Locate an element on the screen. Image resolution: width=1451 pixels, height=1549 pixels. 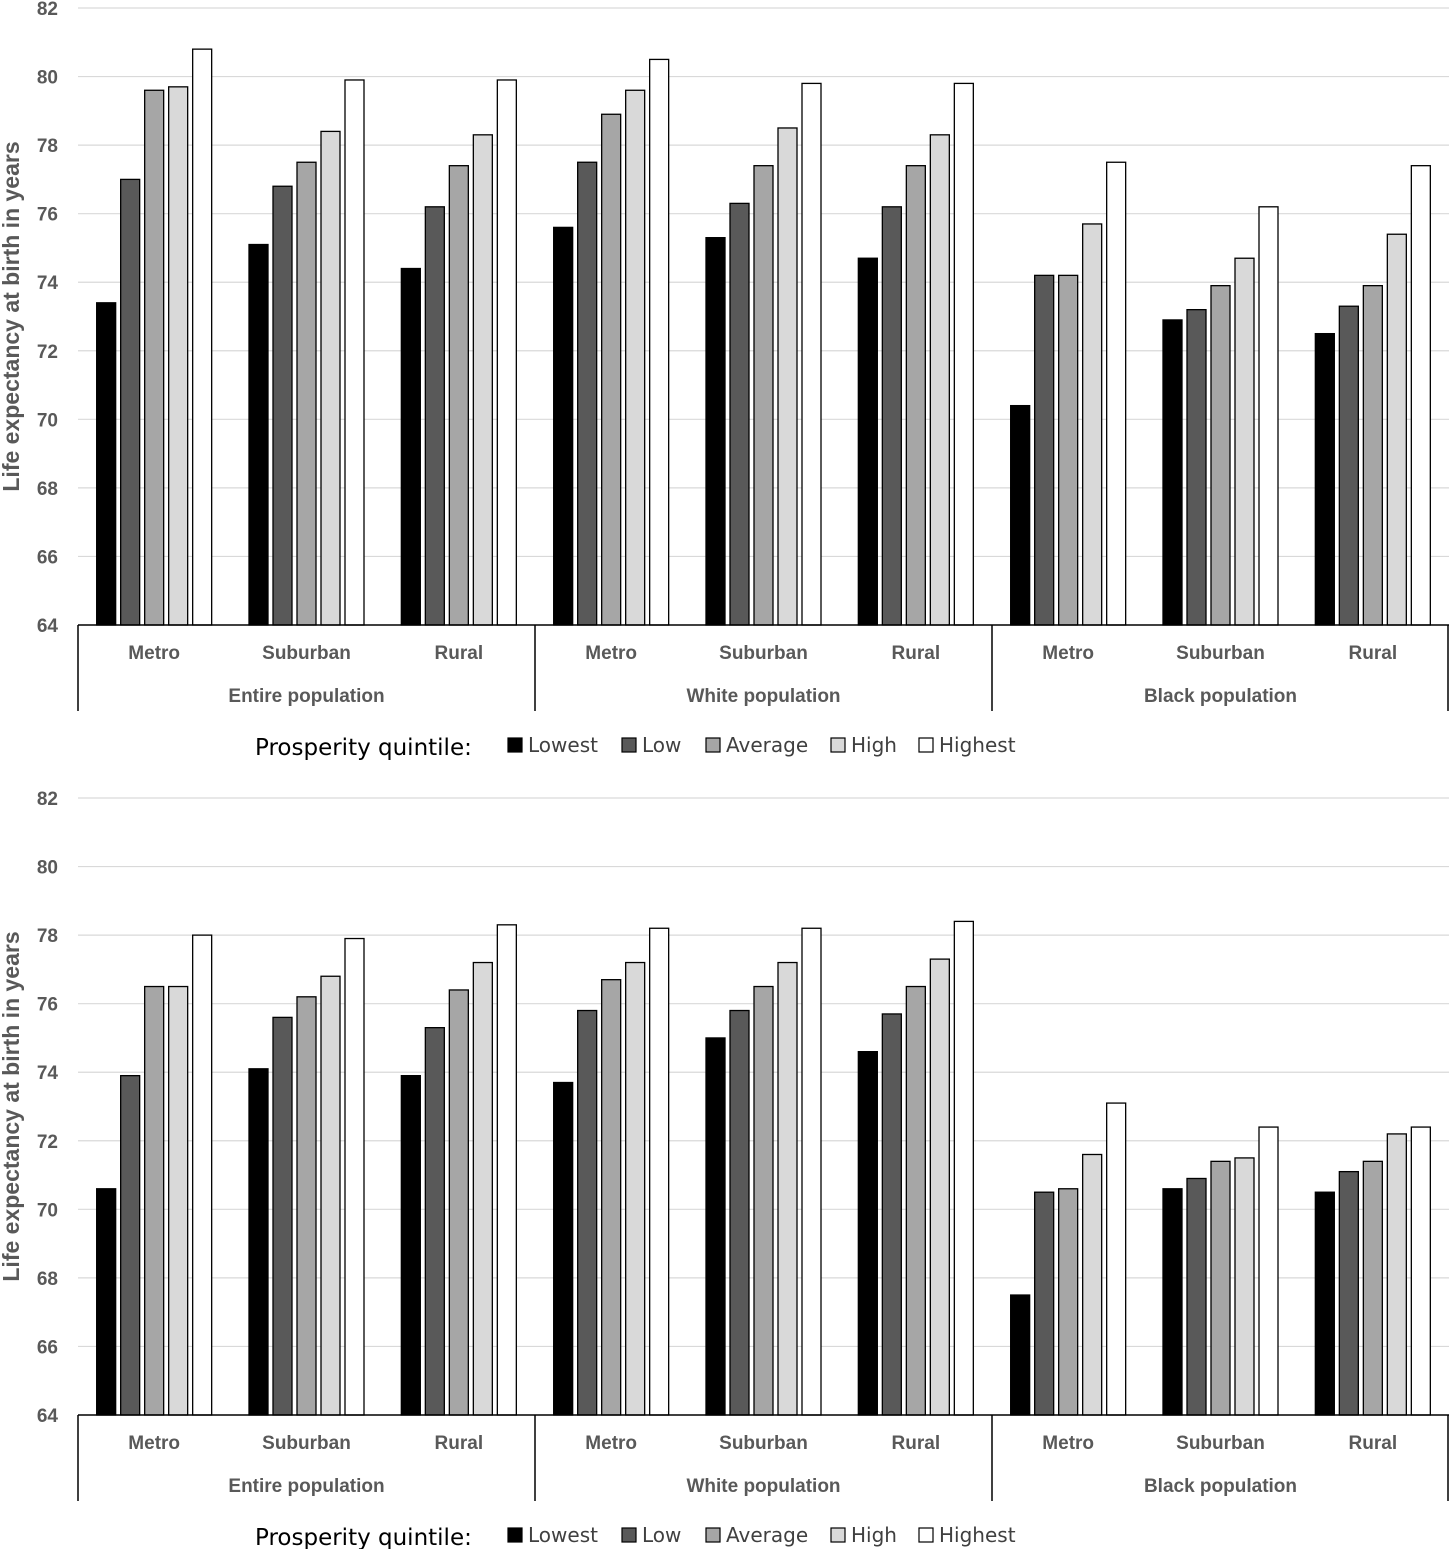
y-tick-label: 70 is located at coordinates (47, 1210).